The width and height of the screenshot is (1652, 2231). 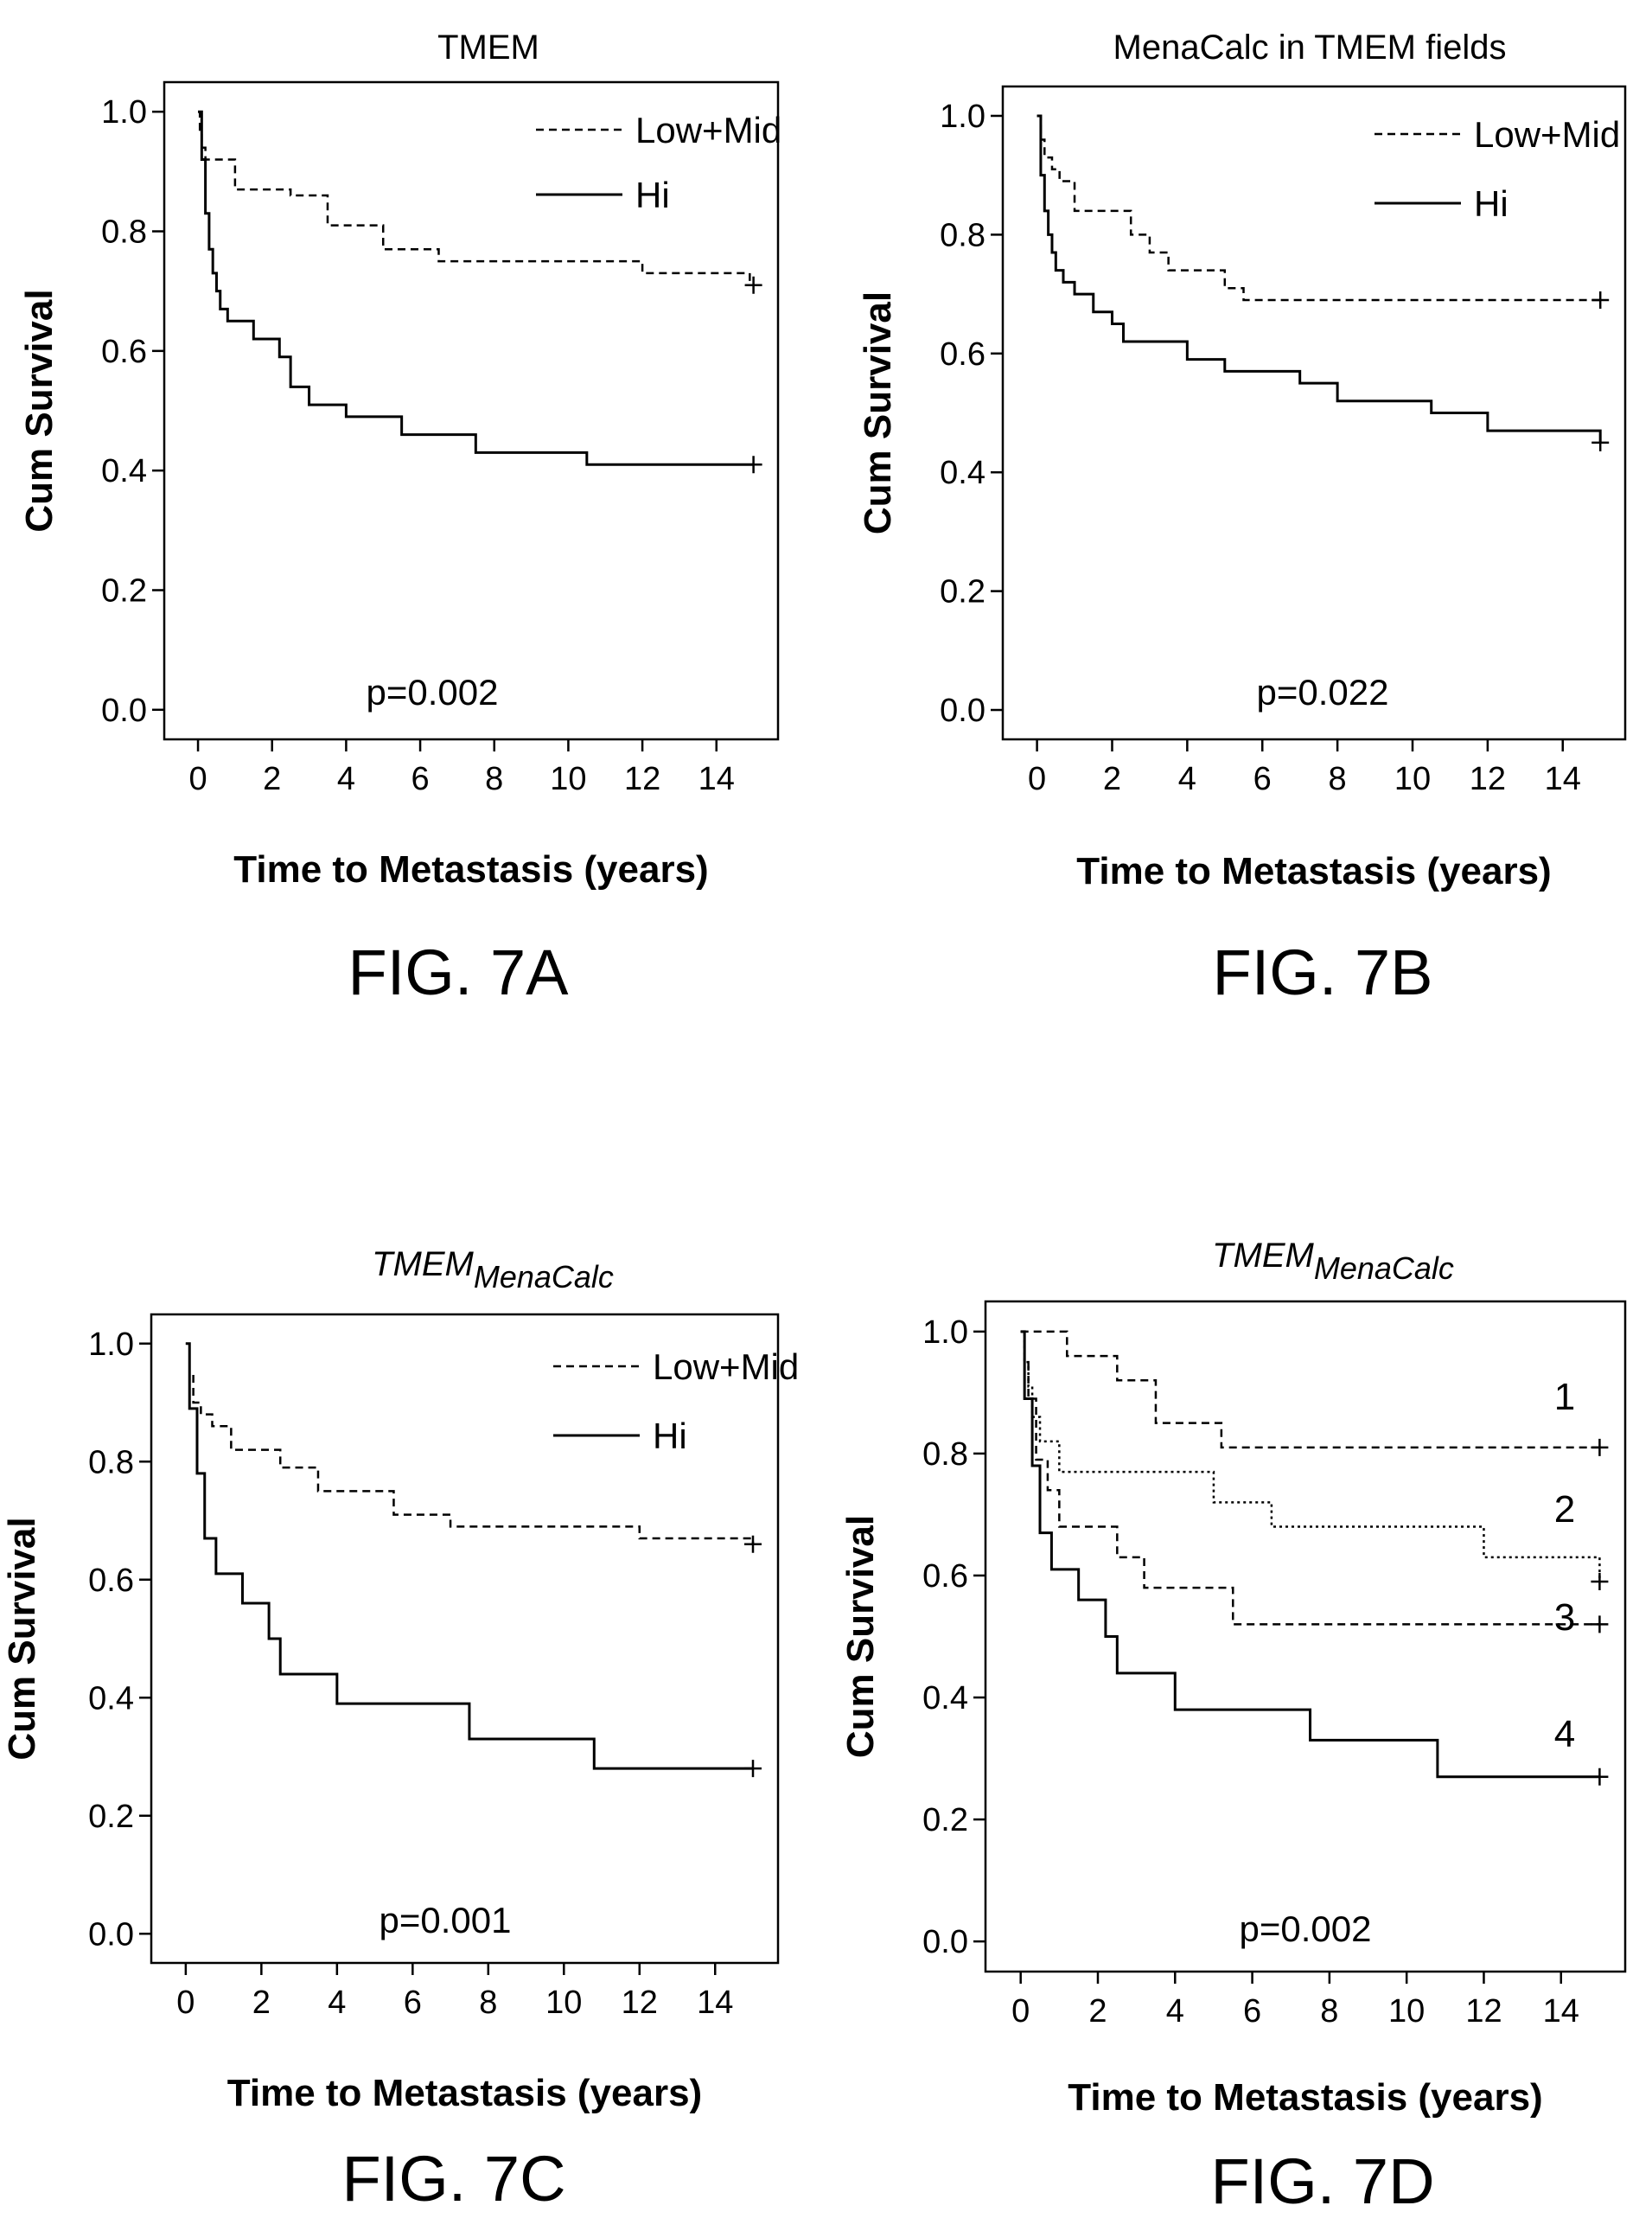 I want to click on panel-c-plot-frame, so click(x=465, y=1639).